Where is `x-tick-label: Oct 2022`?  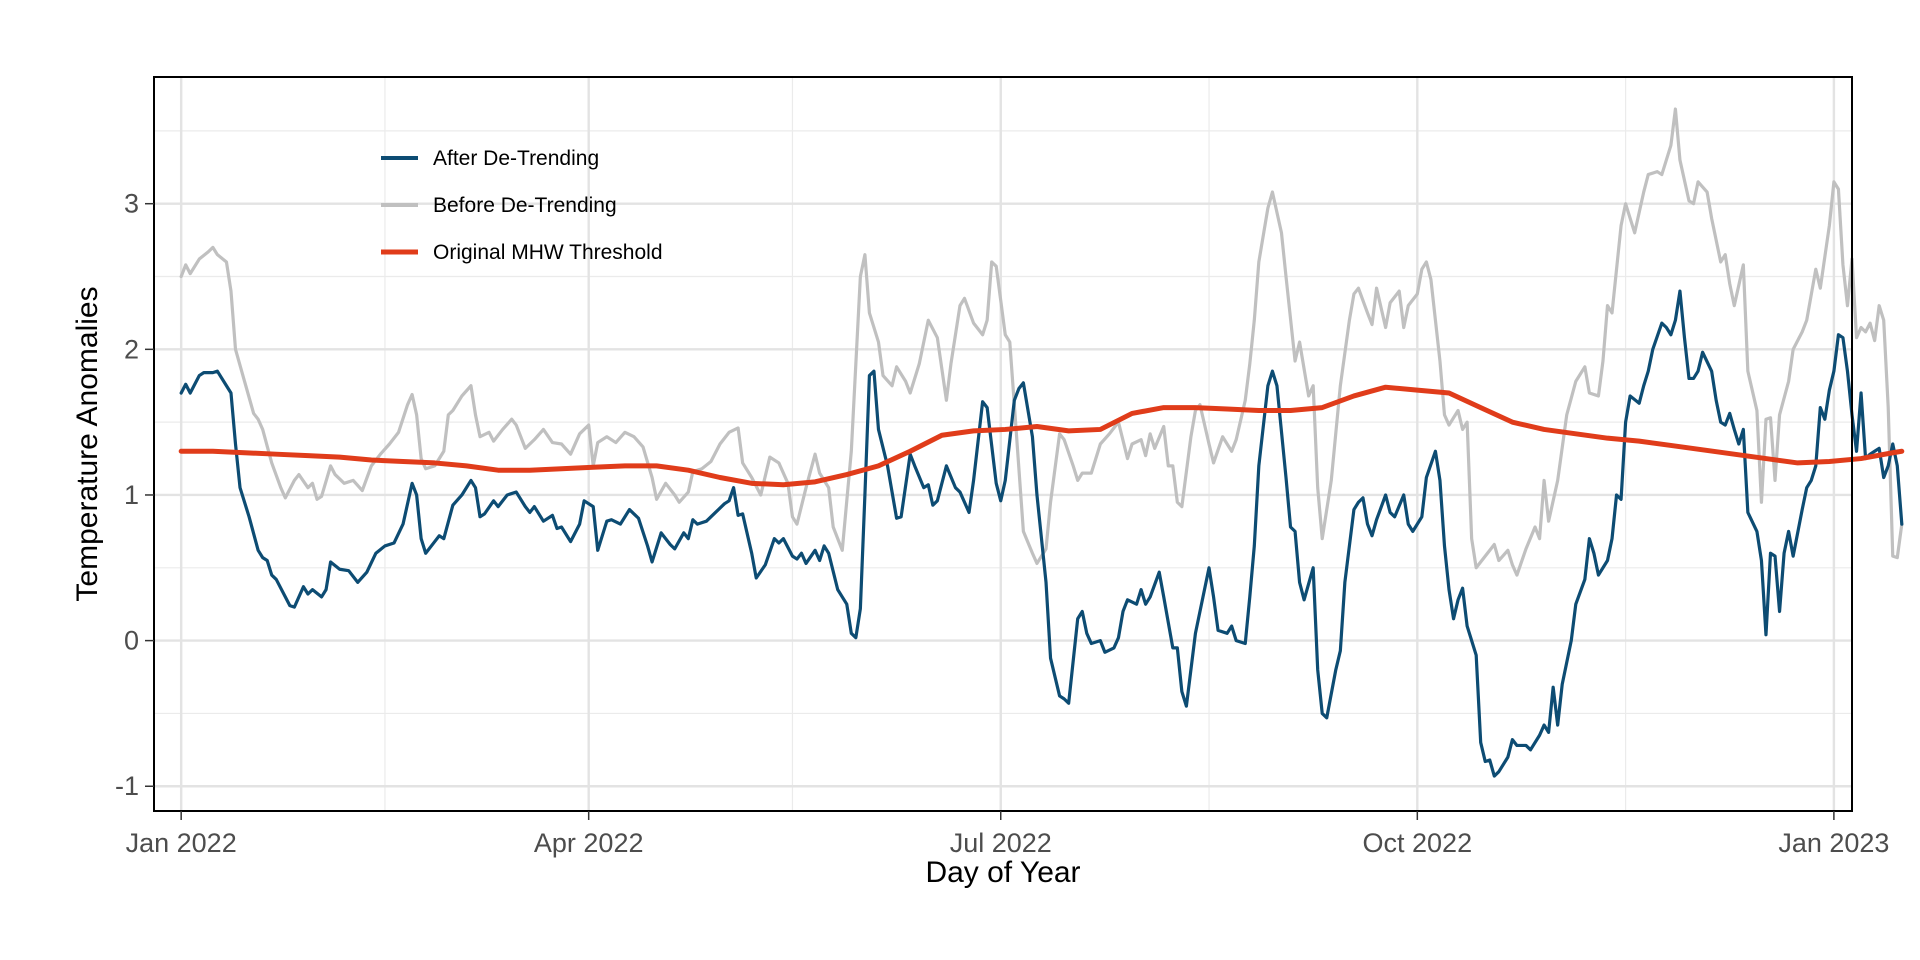 x-tick-label: Oct 2022 is located at coordinates (1418, 843).